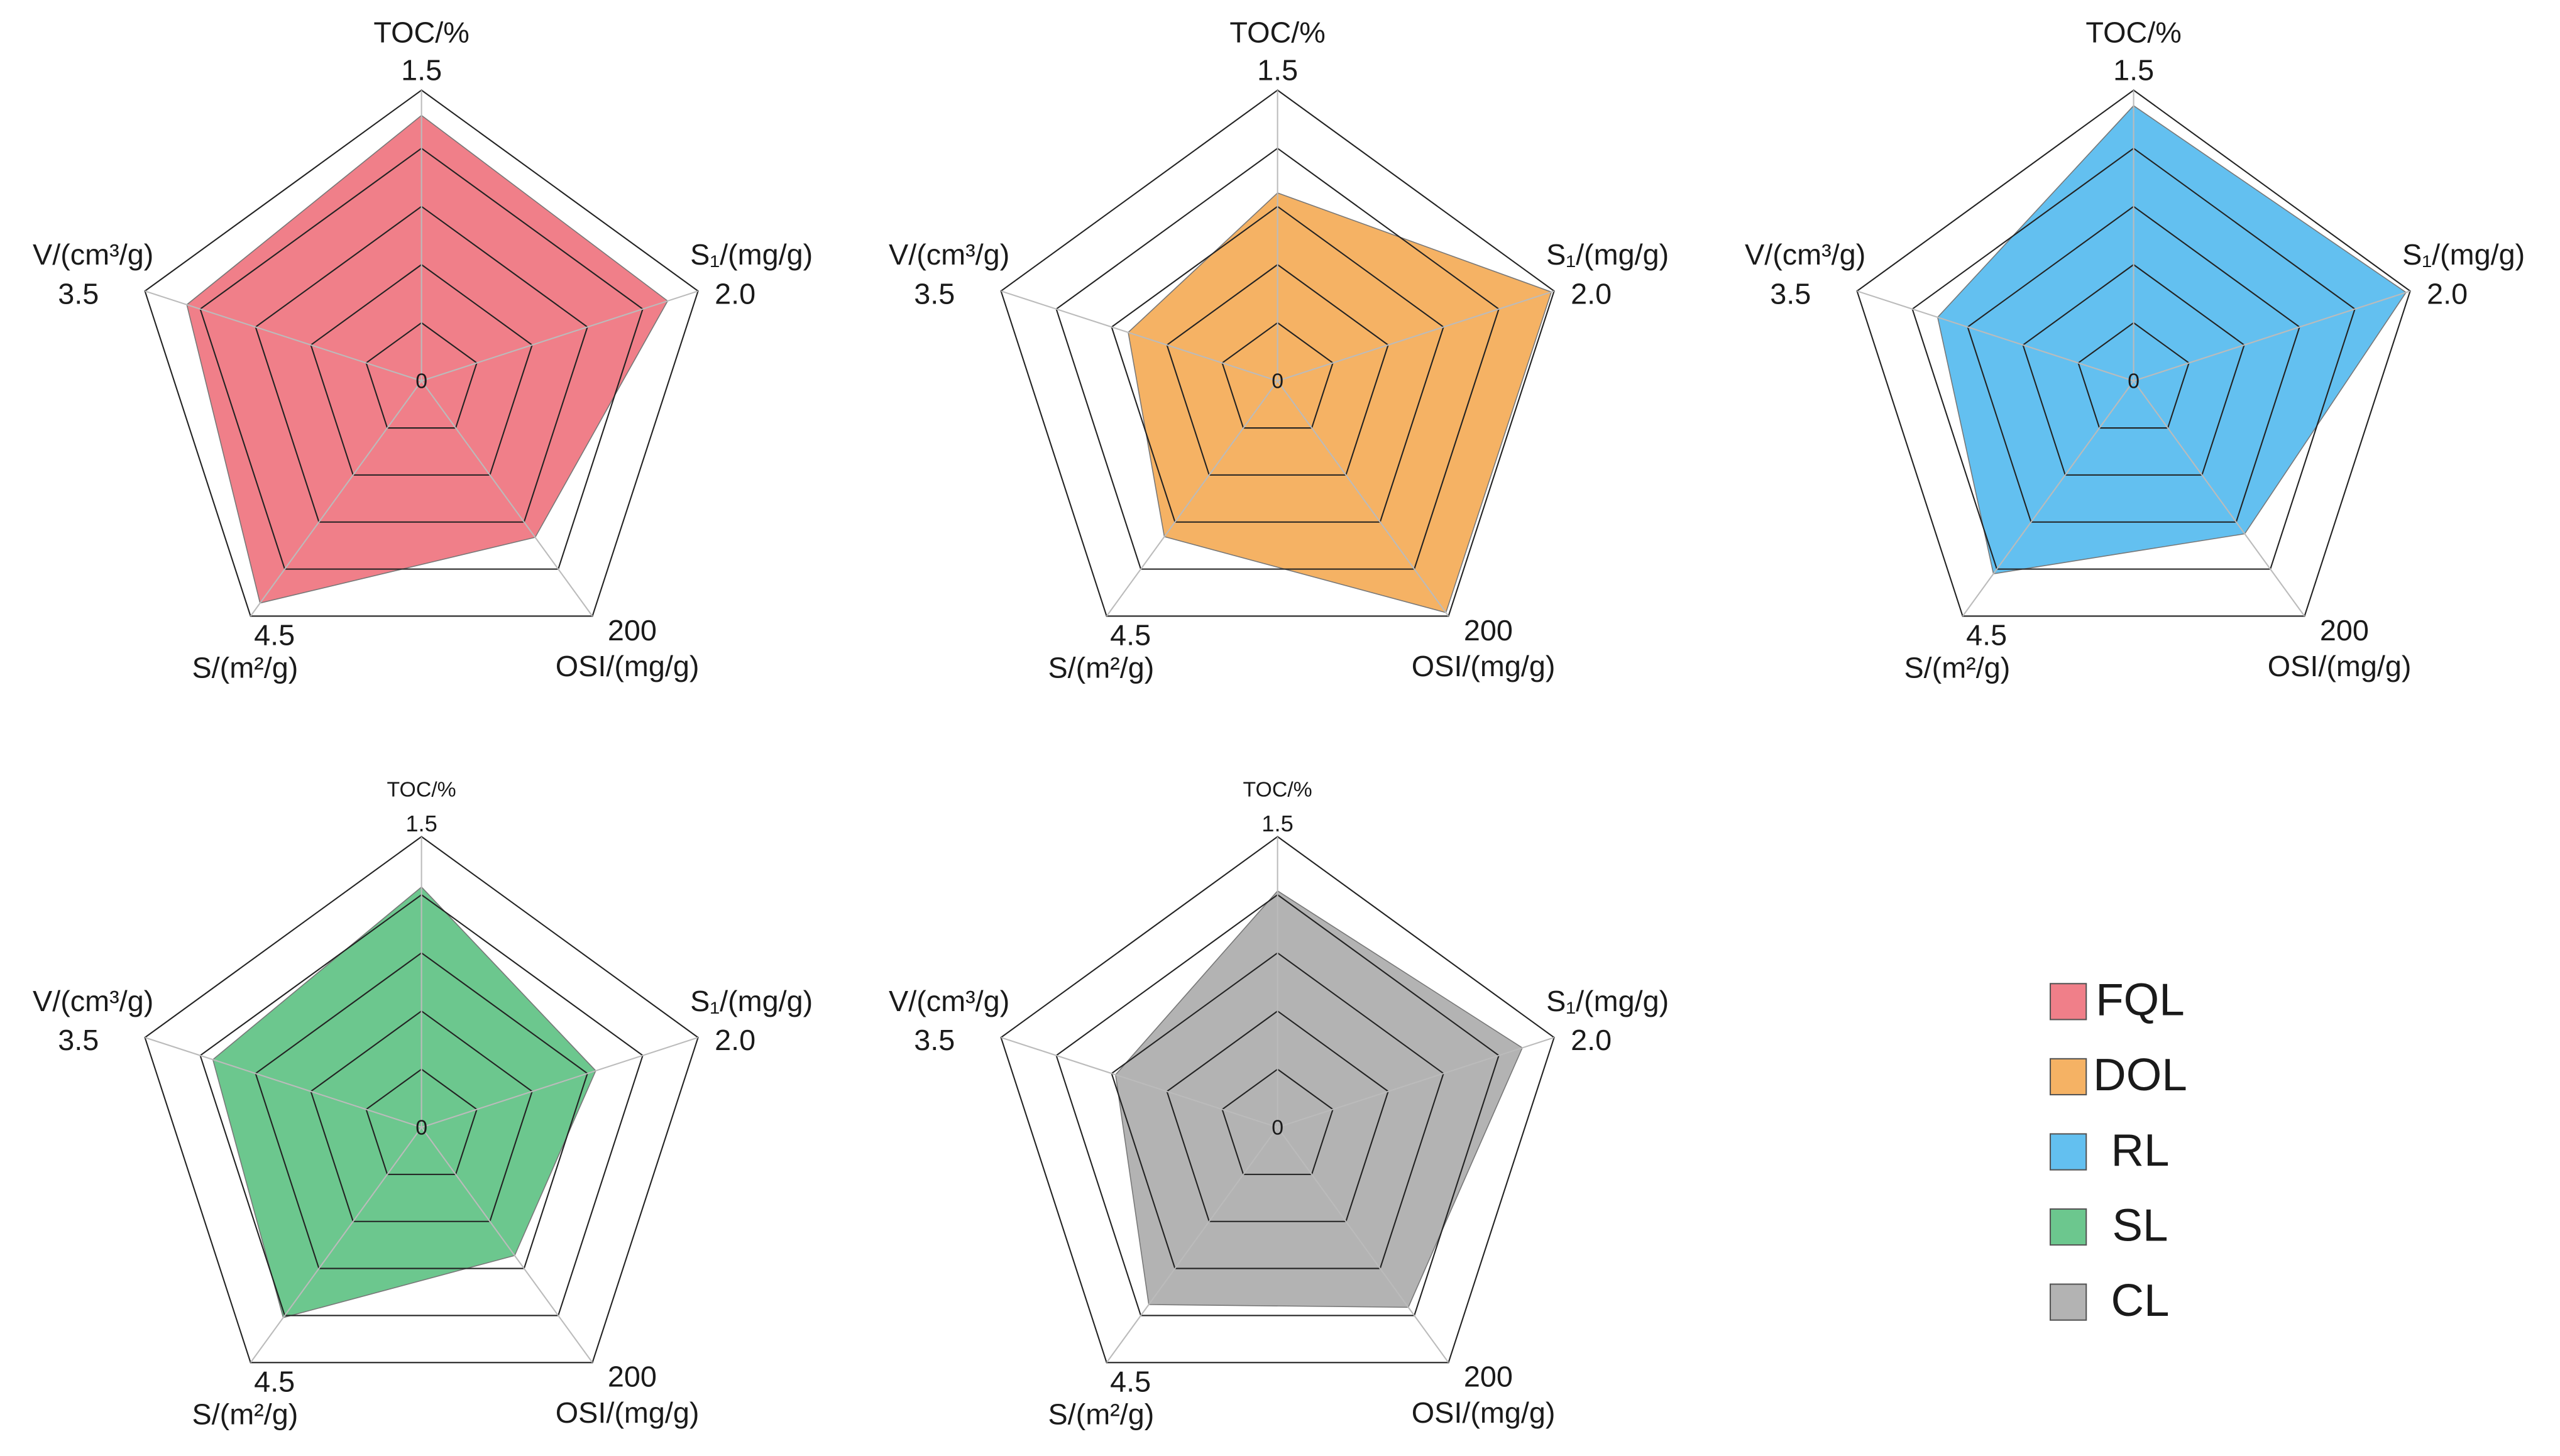 The image size is (2560, 1456). I want to click on legend-label: DOL, so click(2140, 1074).